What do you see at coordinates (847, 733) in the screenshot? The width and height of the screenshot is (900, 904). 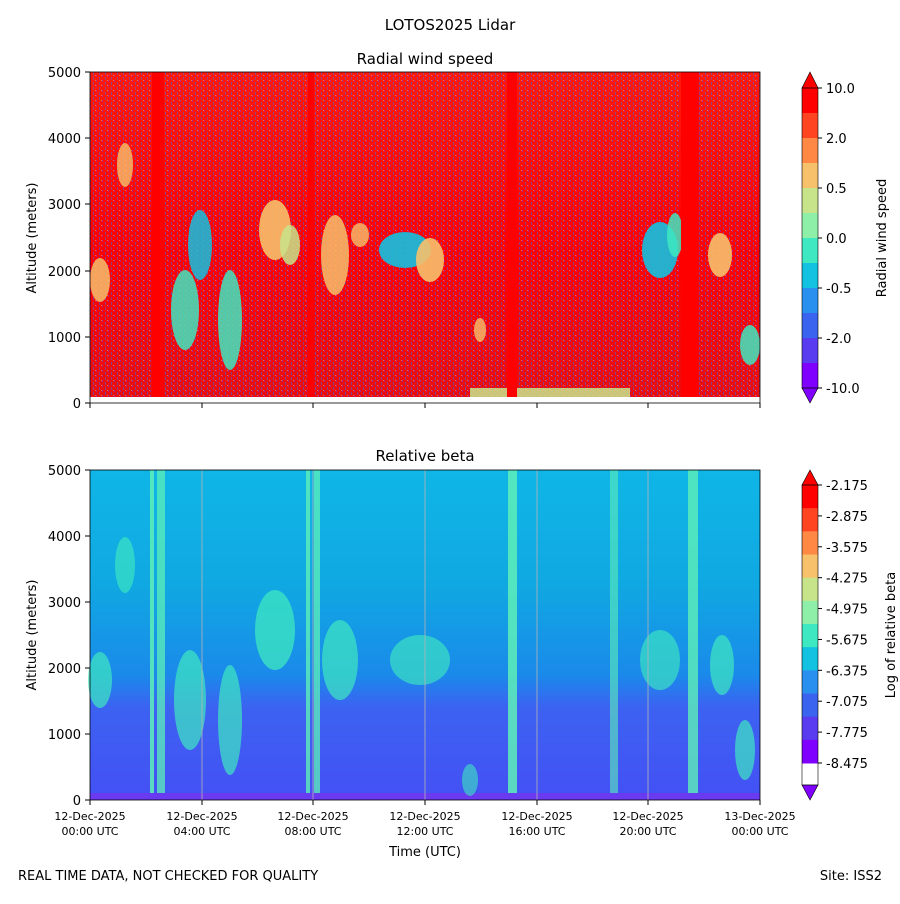 I see `beta-colorbar-tick-label: -7.775` at bounding box center [847, 733].